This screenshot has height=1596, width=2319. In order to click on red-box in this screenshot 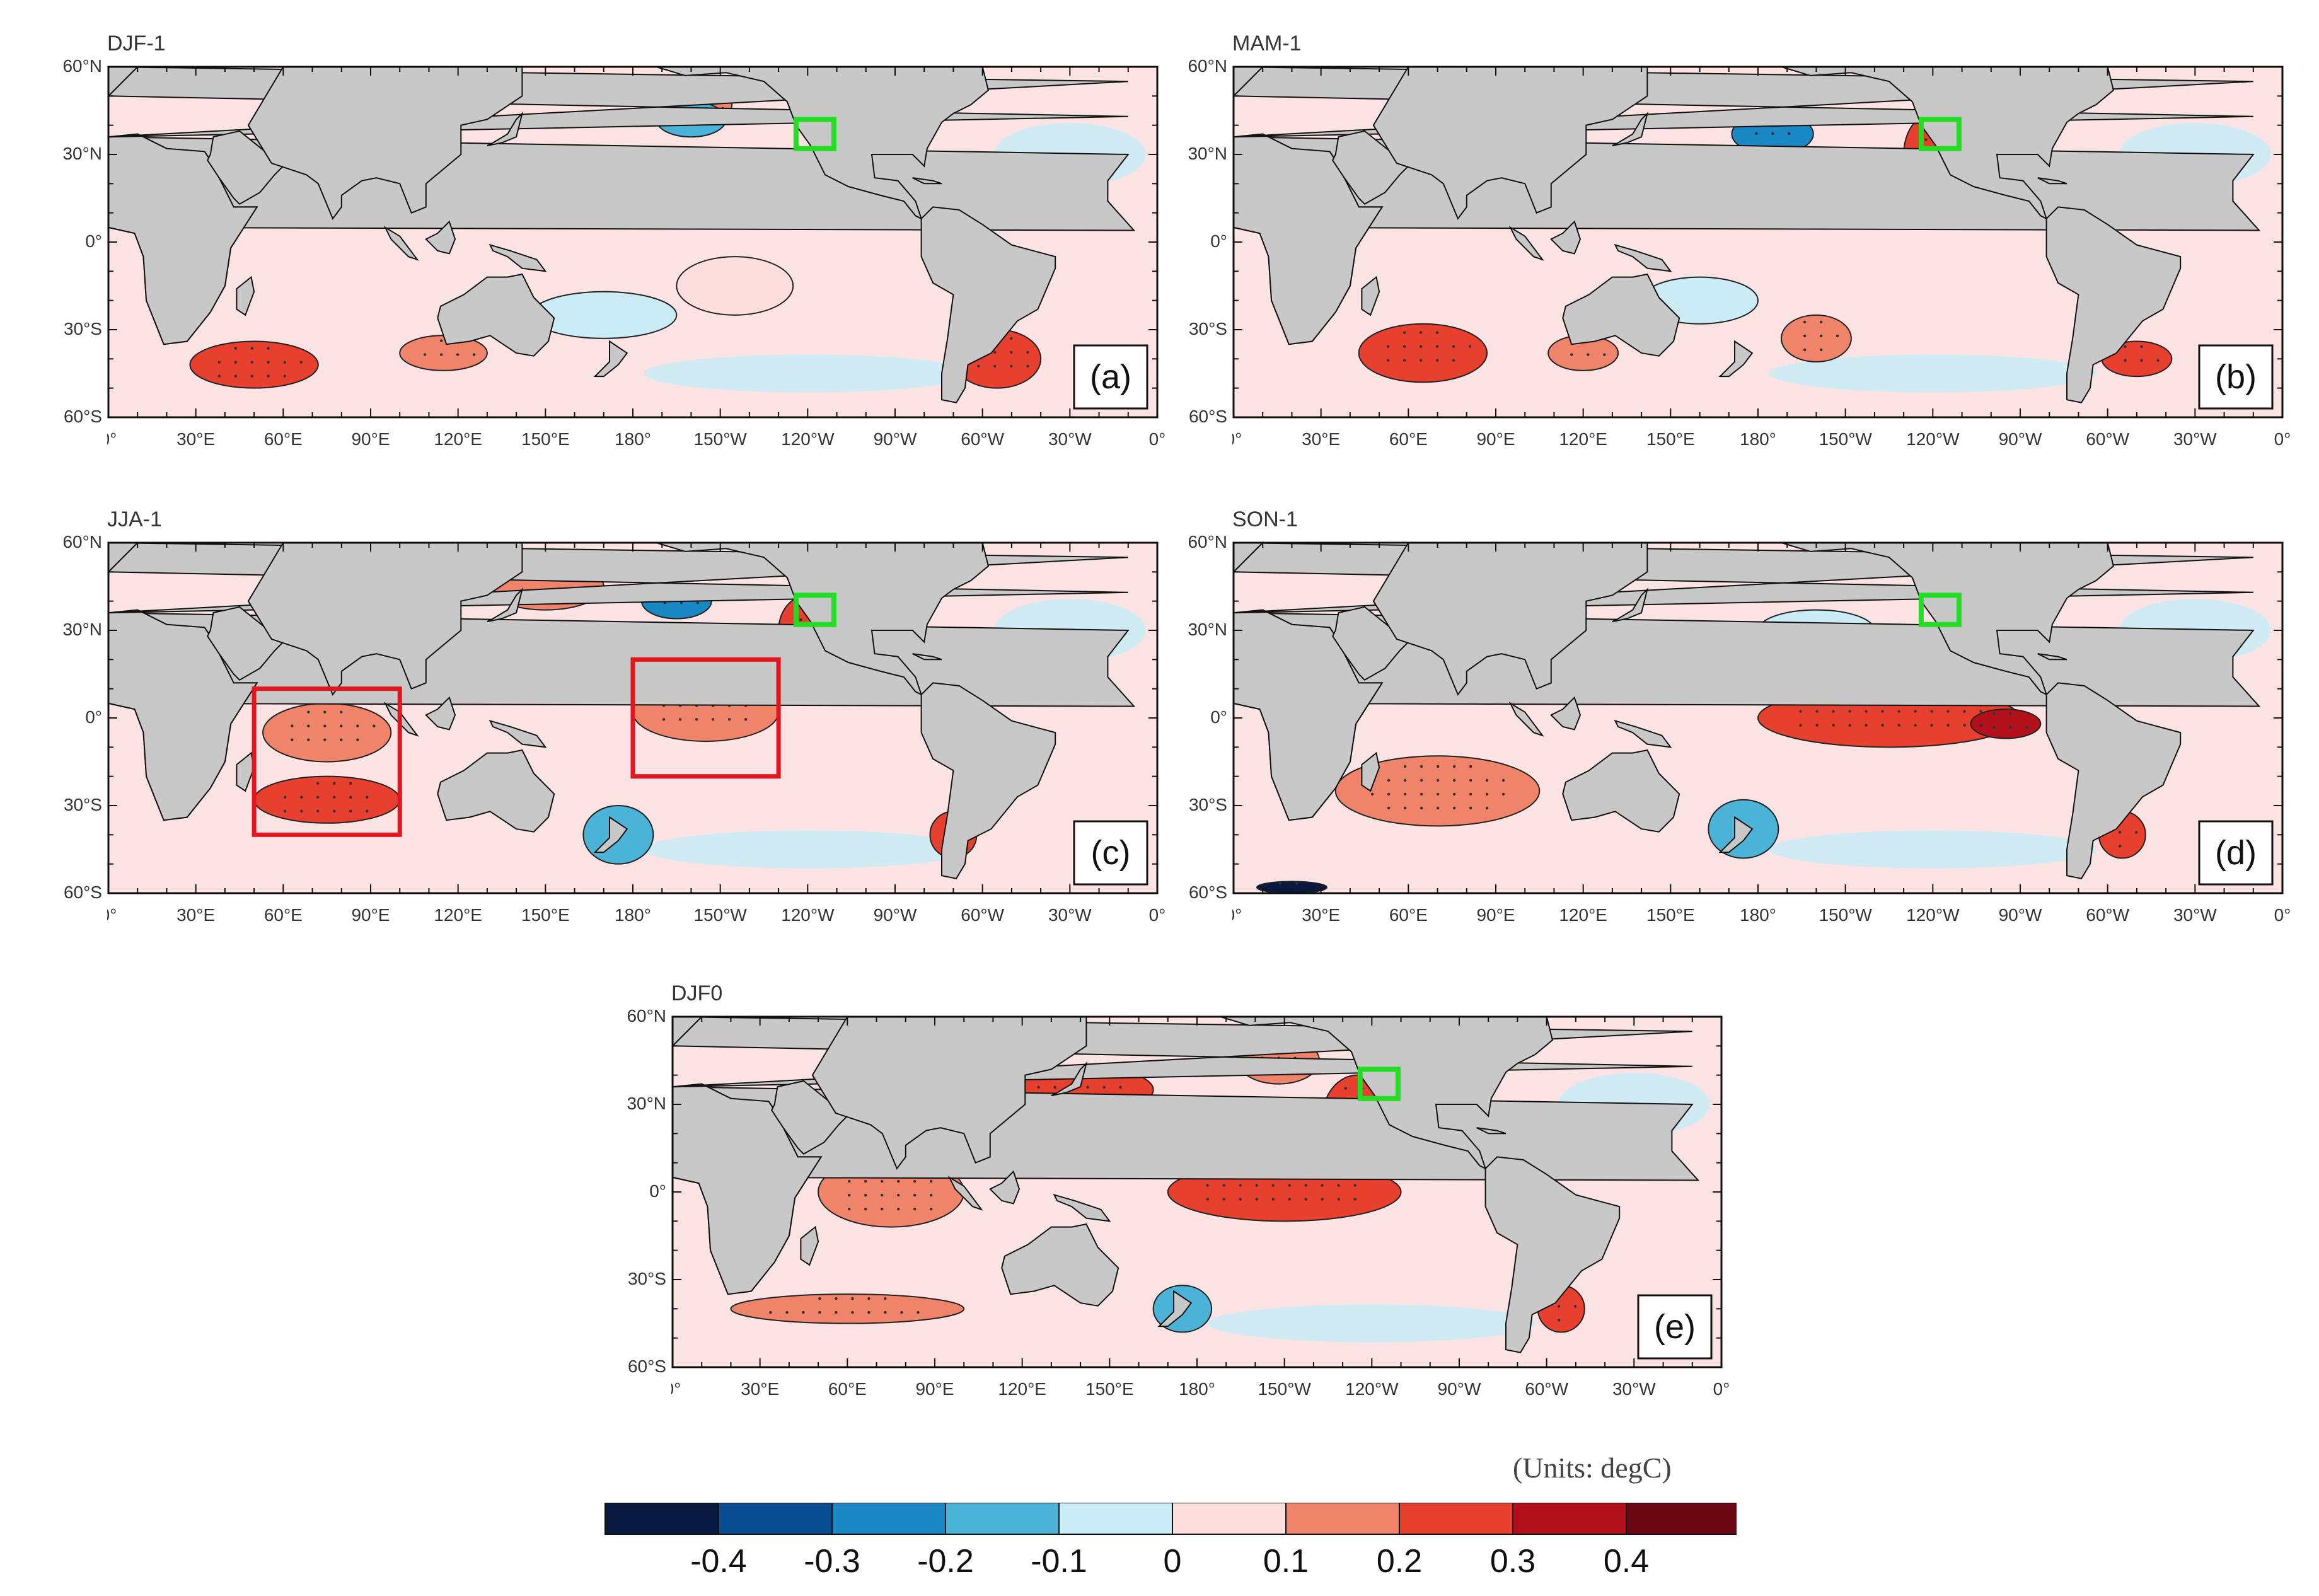, I will do `click(705, 718)`.